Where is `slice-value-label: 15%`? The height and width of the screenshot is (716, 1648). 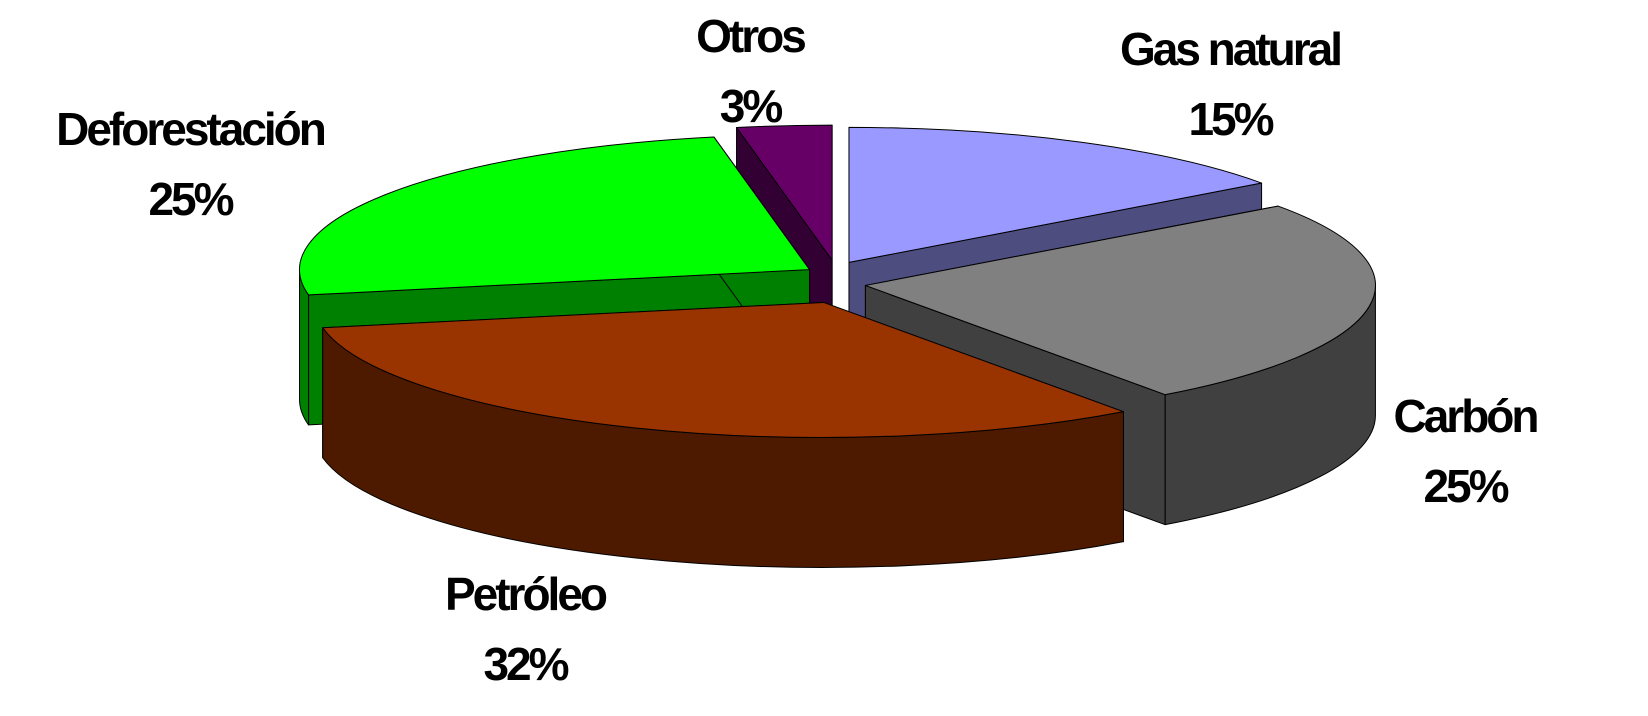 slice-value-label: 15% is located at coordinates (1230, 119).